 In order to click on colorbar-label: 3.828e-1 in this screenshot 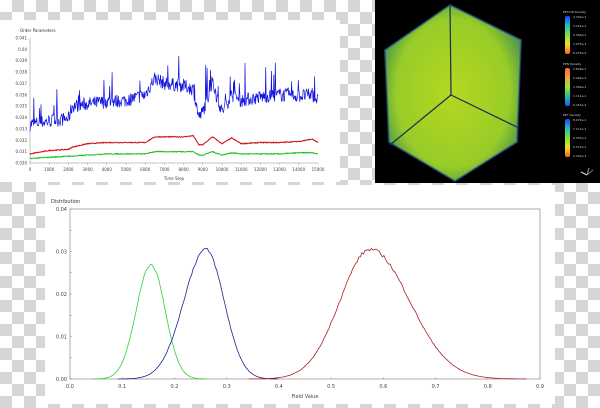, I will do `click(580, 69)`.